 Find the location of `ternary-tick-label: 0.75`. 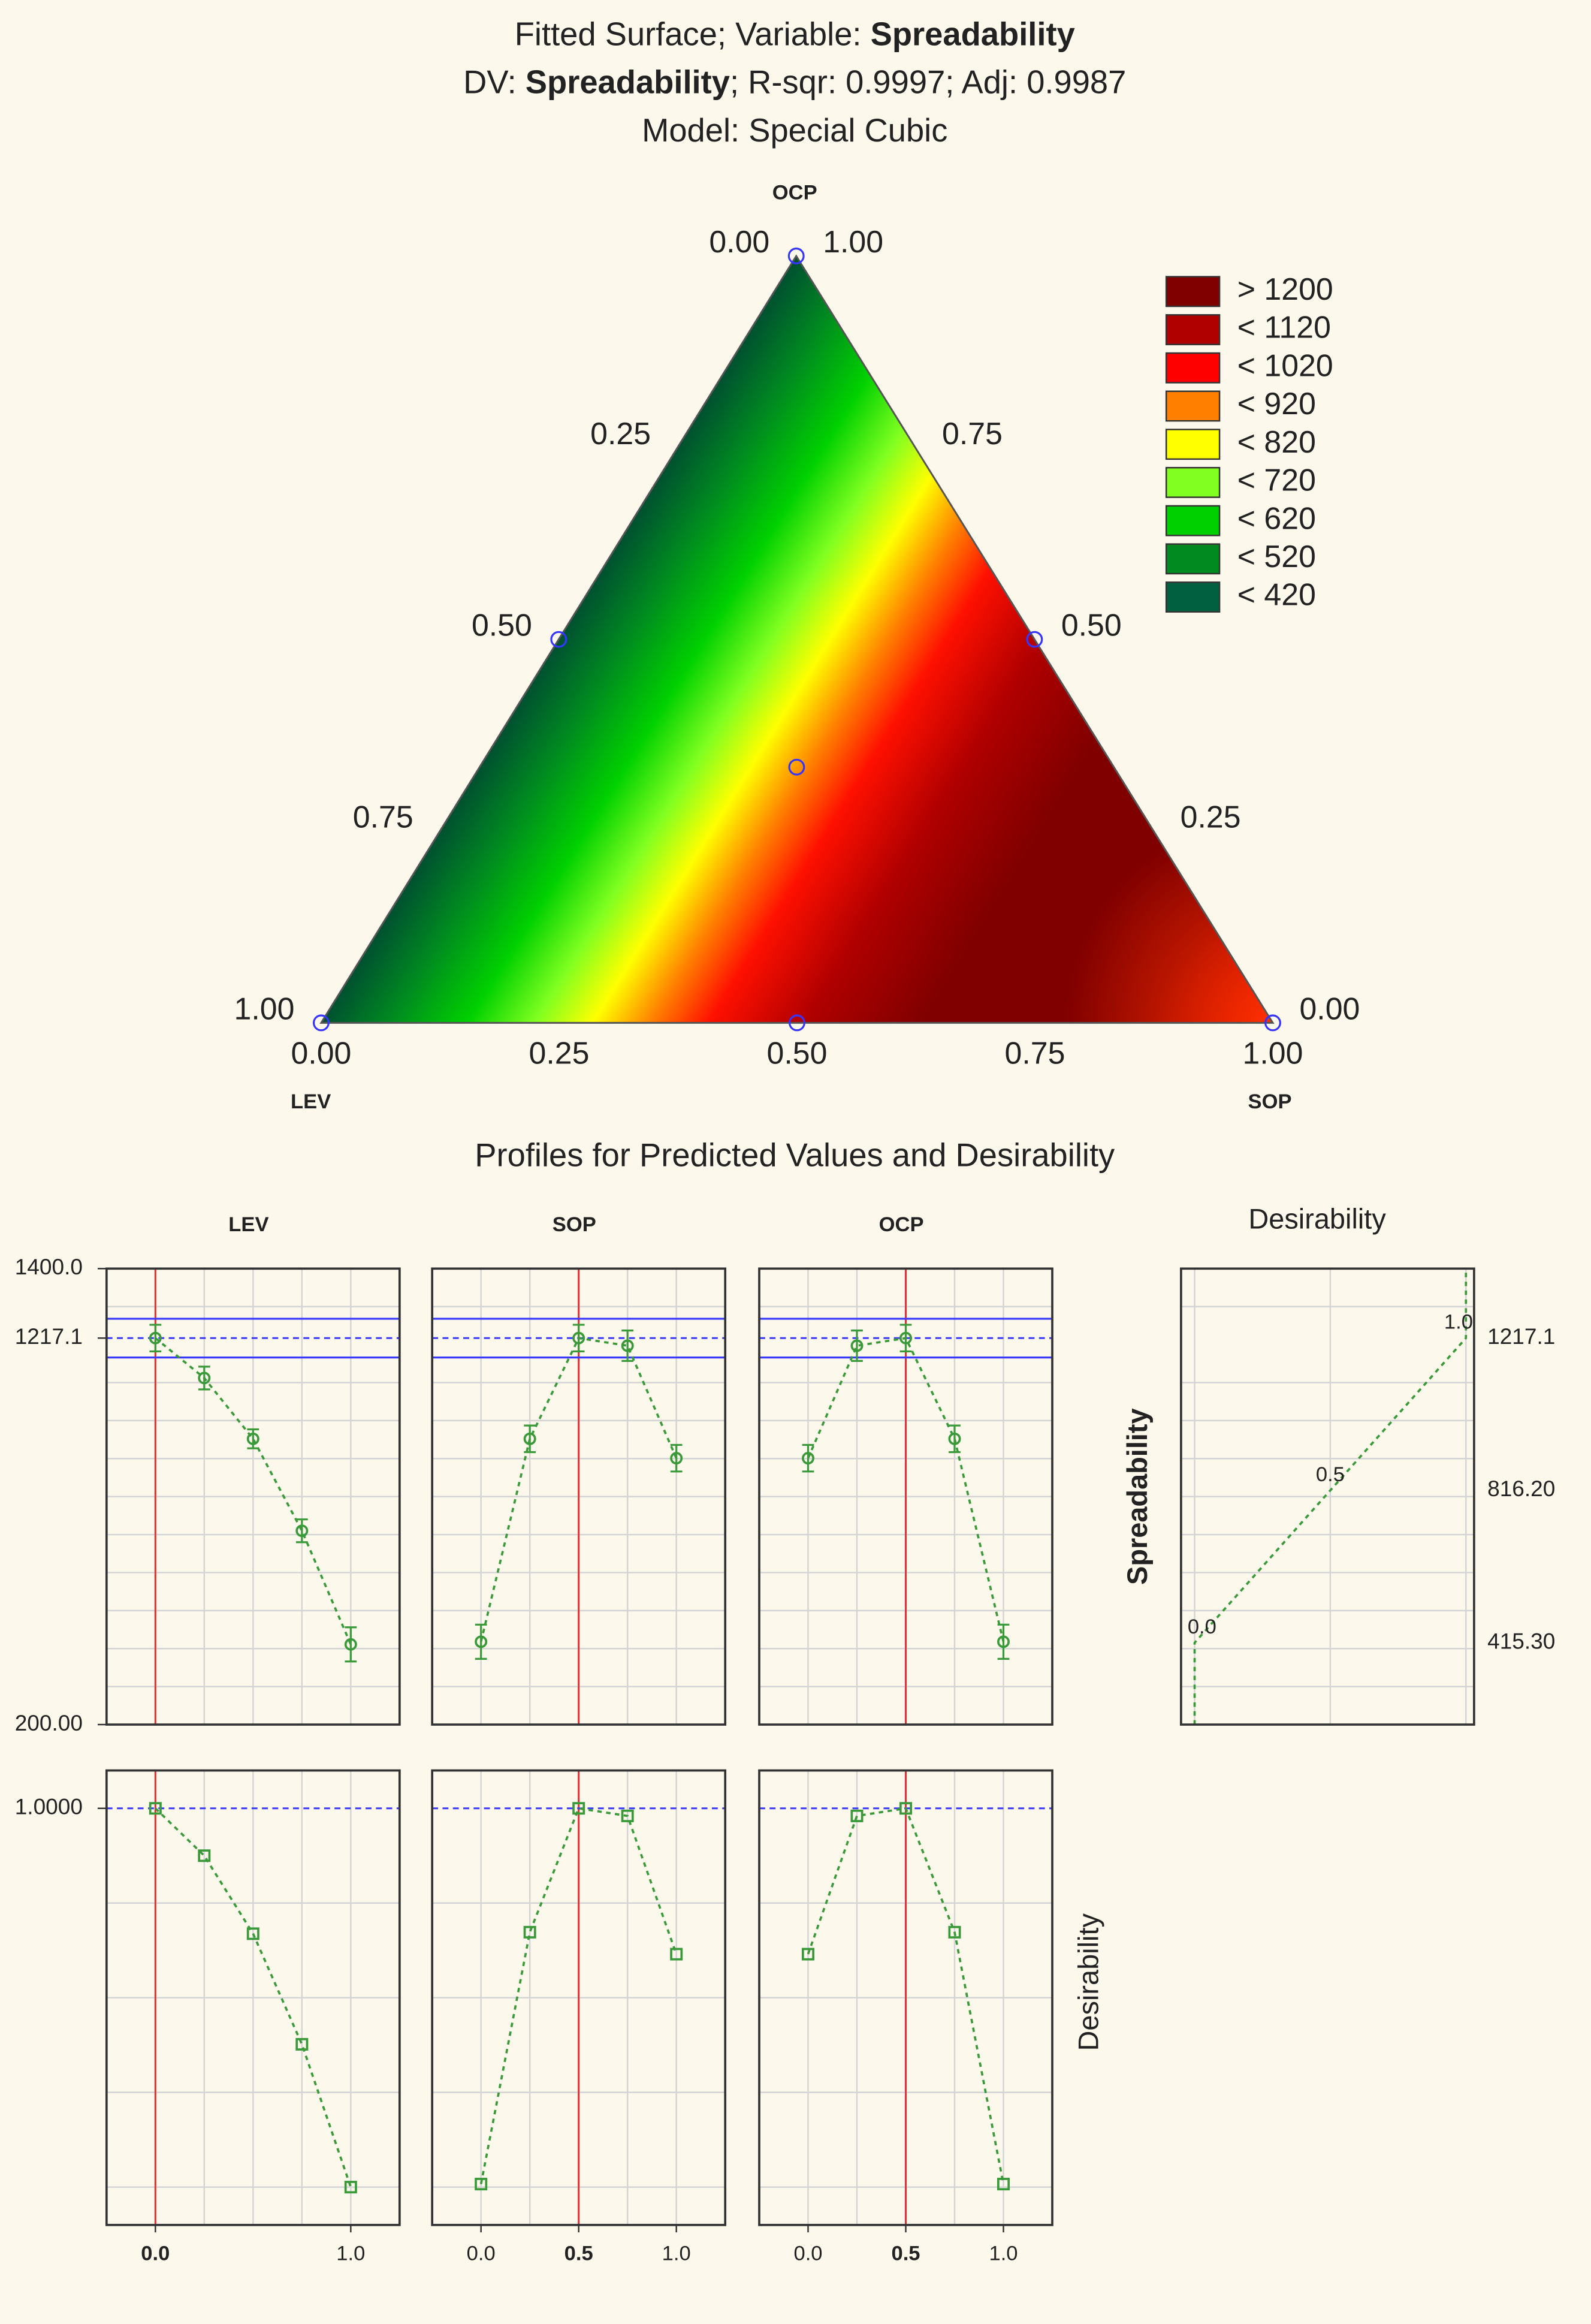

ternary-tick-label: 0.75 is located at coordinates (1035, 1052).